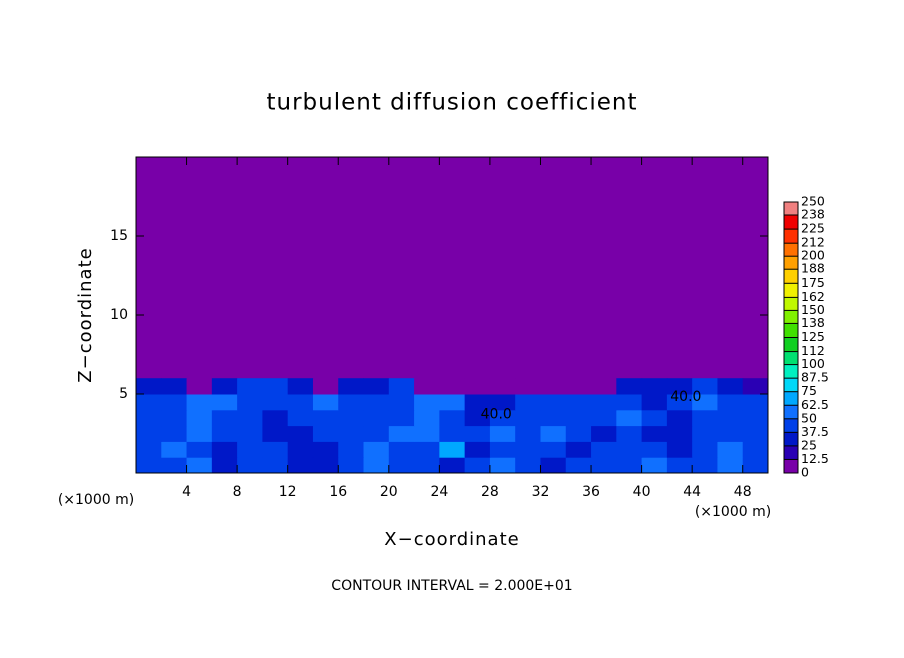 This screenshot has height=658, width=904. I want to click on colorbar-tick-label: 175, so click(813, 282).